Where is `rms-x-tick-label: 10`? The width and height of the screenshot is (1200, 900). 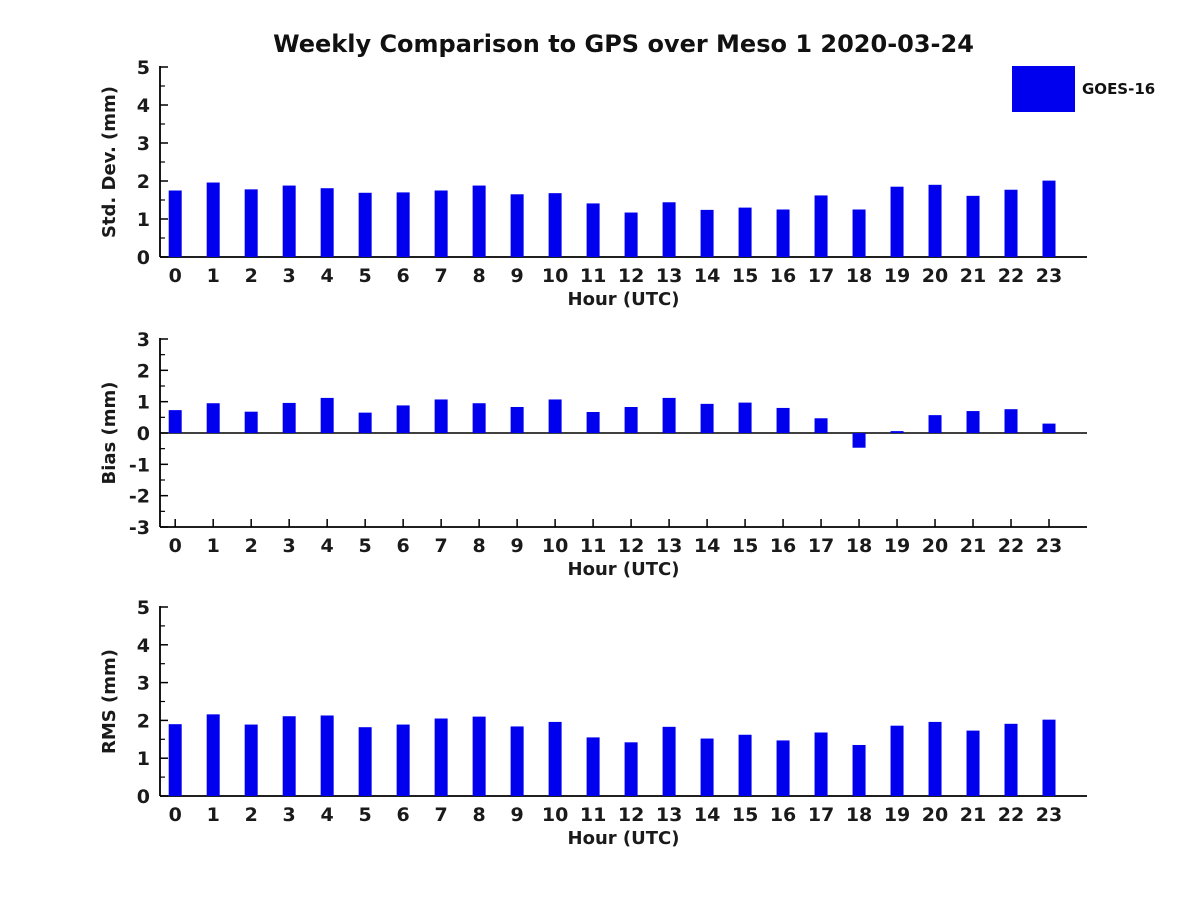
rms-x-tick-label: 10 is located at coordinates (555, 815).